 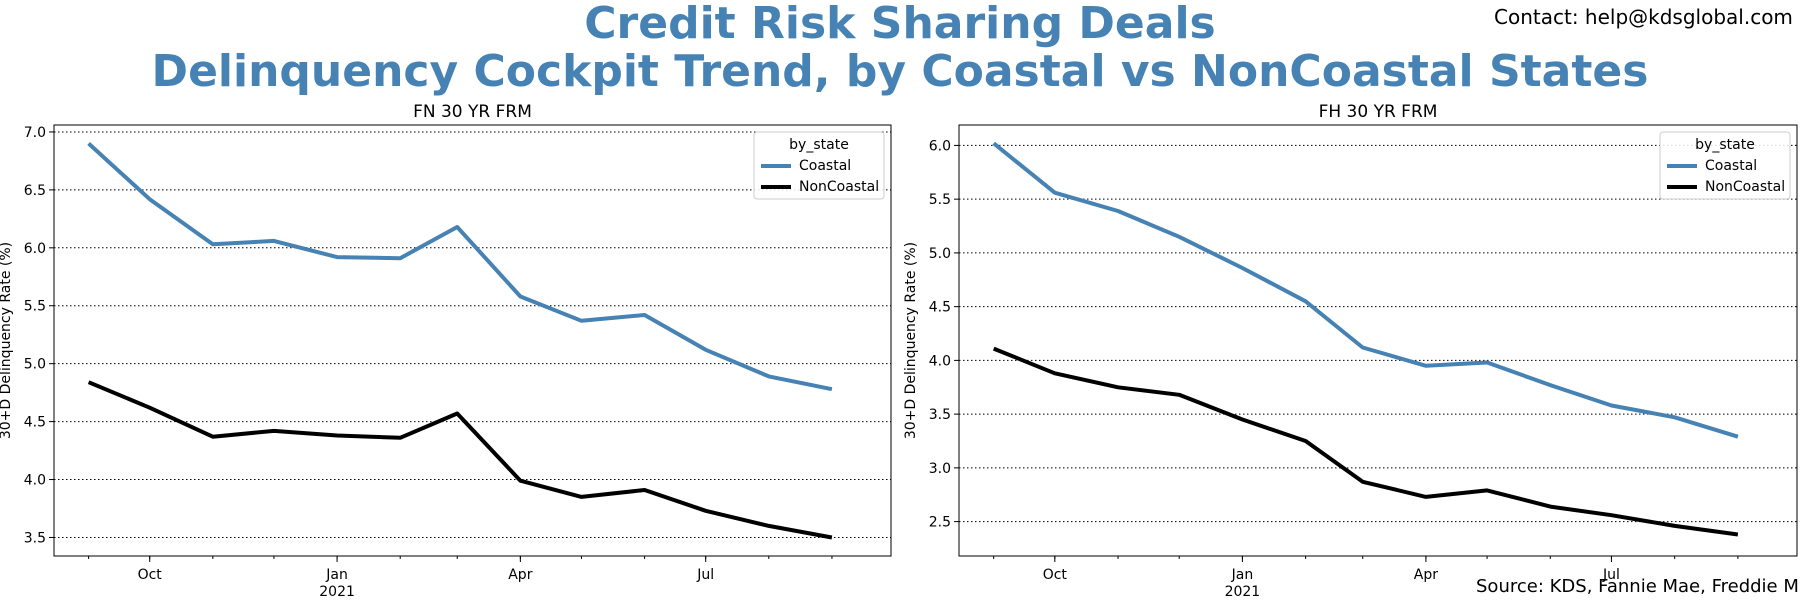 What do you see at coordinates (472, 112) in the screenshot?
I see `chart-title: FN 30 YR FRM` at bounding box center [472, 112].